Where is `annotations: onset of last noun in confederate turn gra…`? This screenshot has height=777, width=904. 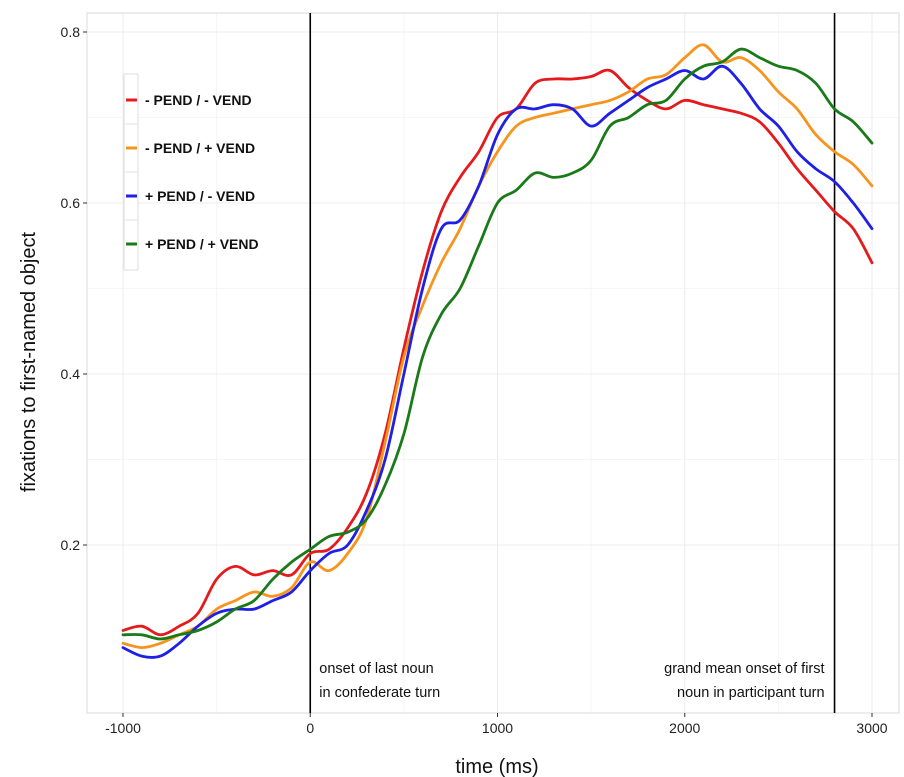 annotations: onset of last noun in confederate turn gra… is located at coordinates (571, 681).